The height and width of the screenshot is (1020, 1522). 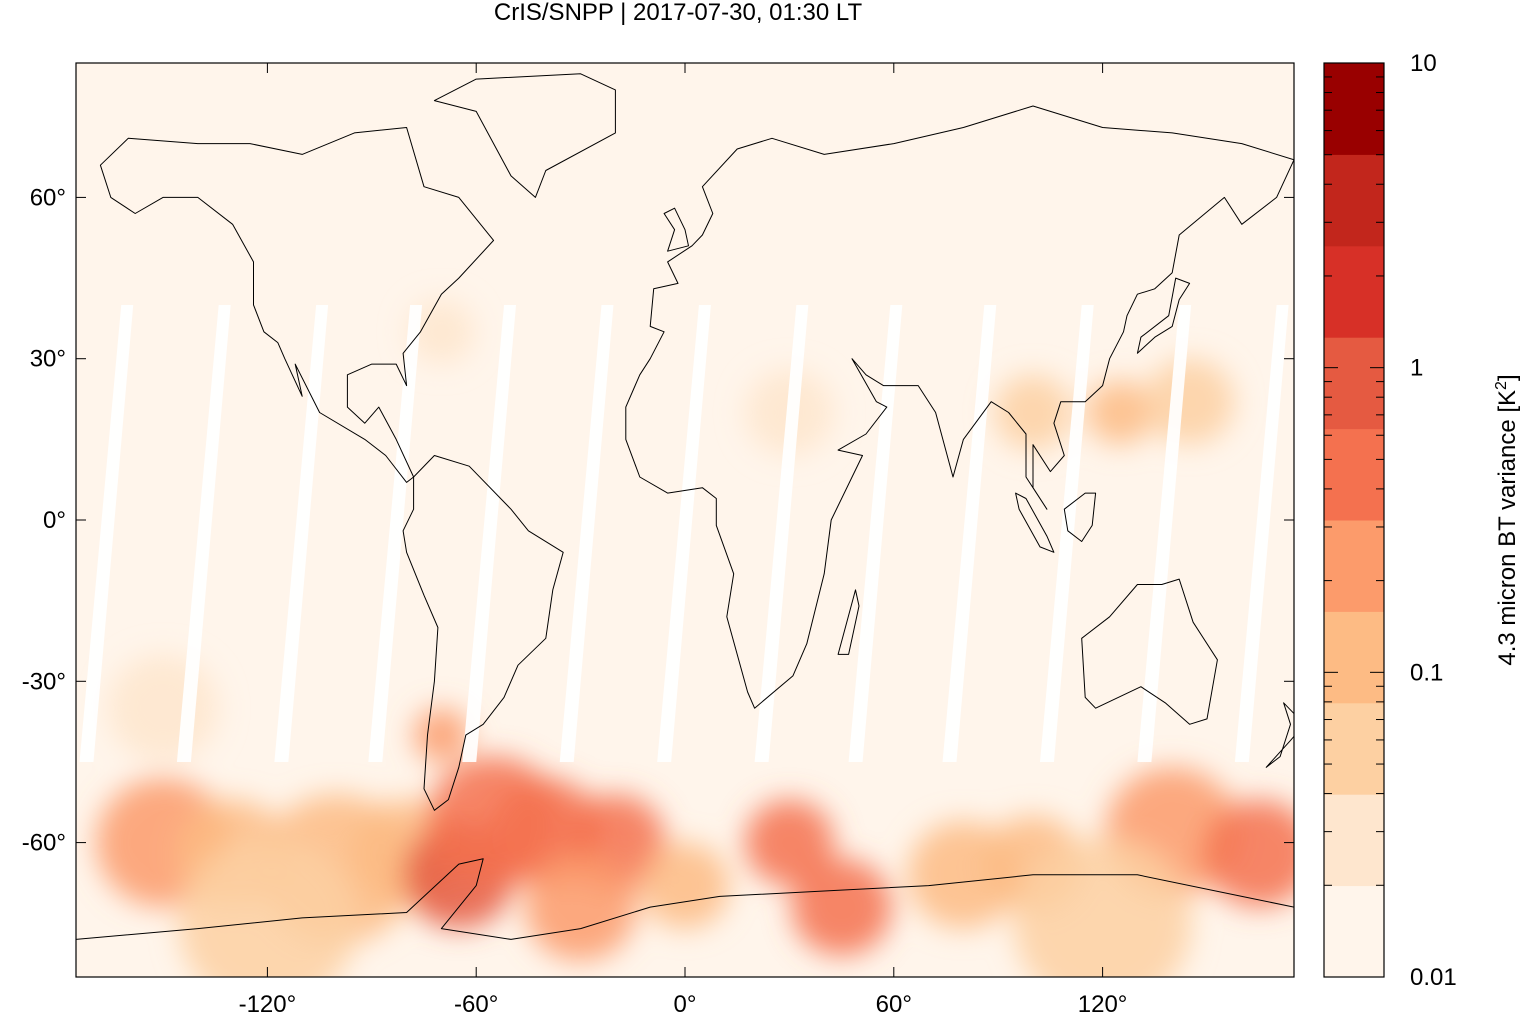 What do you see at coordinates (1035, 522) in the screenshot?
I see `coastline-sumatra` at bounding box center [1035, 522].